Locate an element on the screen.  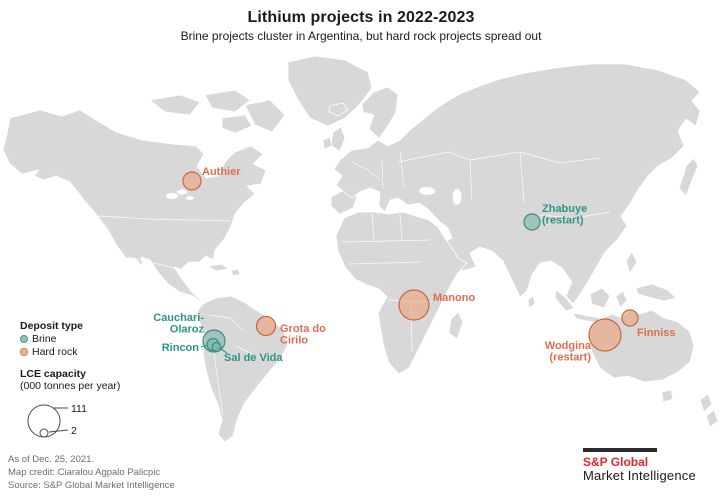
project-label-rincon: Rincon is located at coordinates (181, 348).